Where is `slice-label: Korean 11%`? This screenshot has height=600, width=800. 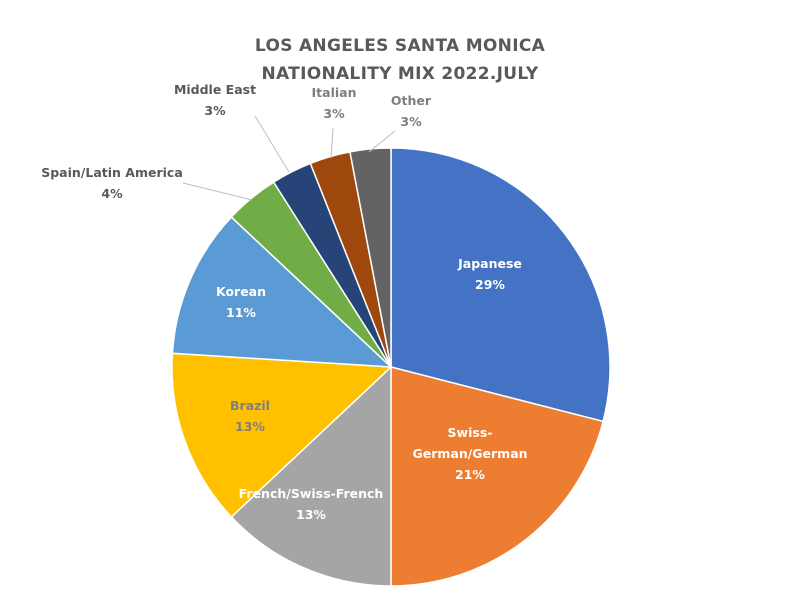
slice-label: Korean 11% is located at coordinates (241, 302).